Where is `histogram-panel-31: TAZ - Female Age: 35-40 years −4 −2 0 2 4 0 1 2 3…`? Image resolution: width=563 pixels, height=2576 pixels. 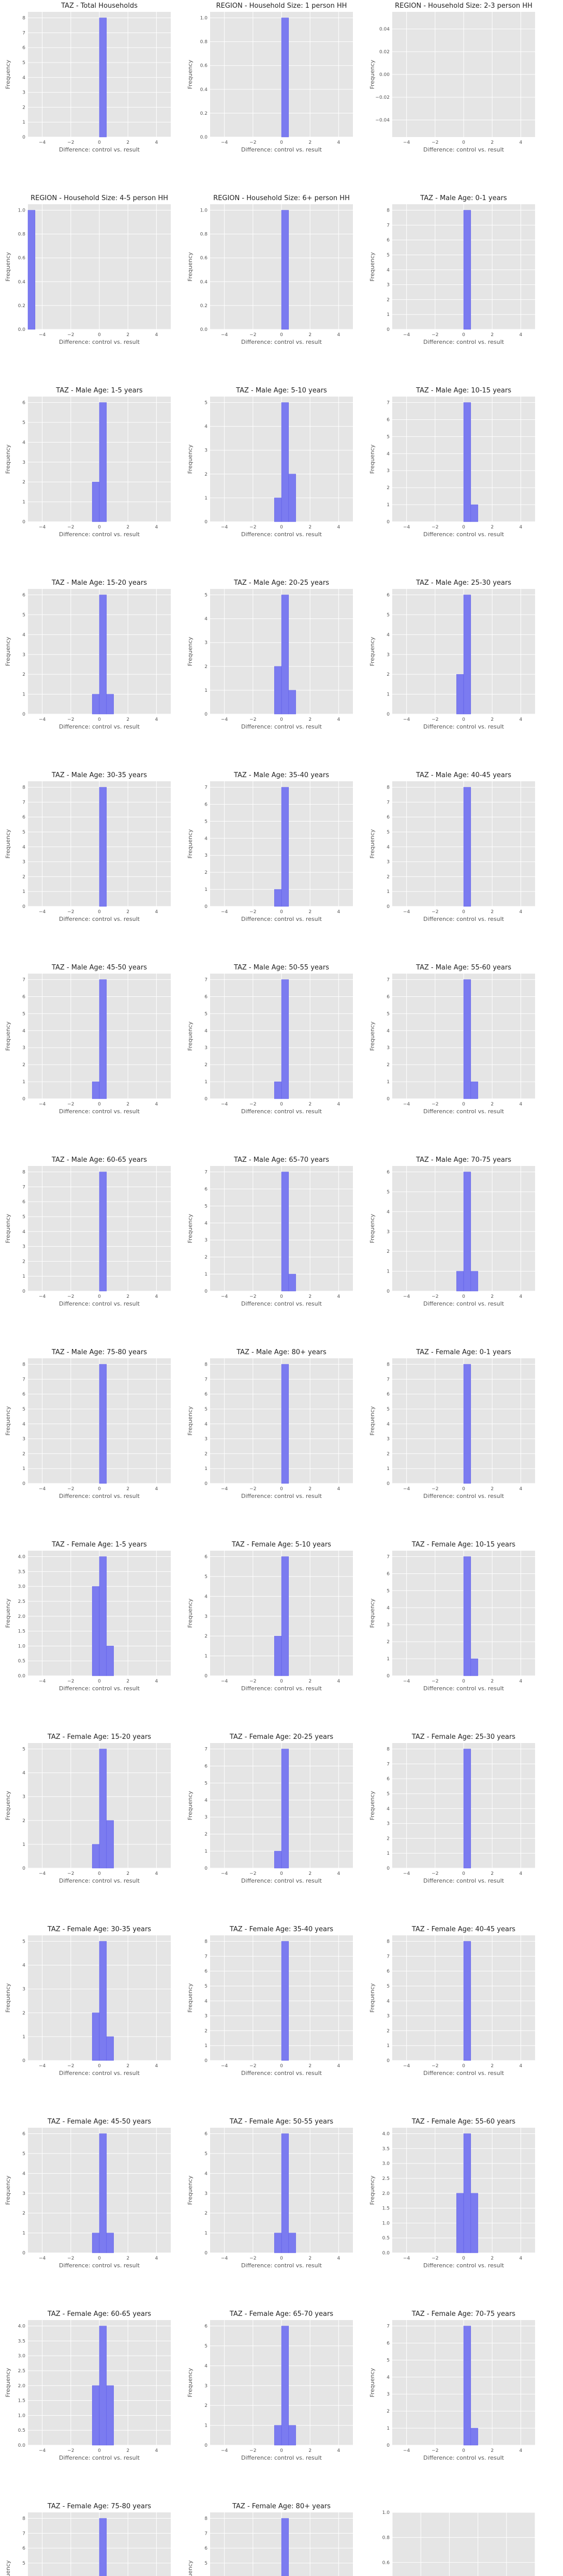
histogram-panel-31: TAZ - Female Age: 35-40 years −4 −2 0 2 4 0 1 2 3… is located at coordinates (270, 2002).